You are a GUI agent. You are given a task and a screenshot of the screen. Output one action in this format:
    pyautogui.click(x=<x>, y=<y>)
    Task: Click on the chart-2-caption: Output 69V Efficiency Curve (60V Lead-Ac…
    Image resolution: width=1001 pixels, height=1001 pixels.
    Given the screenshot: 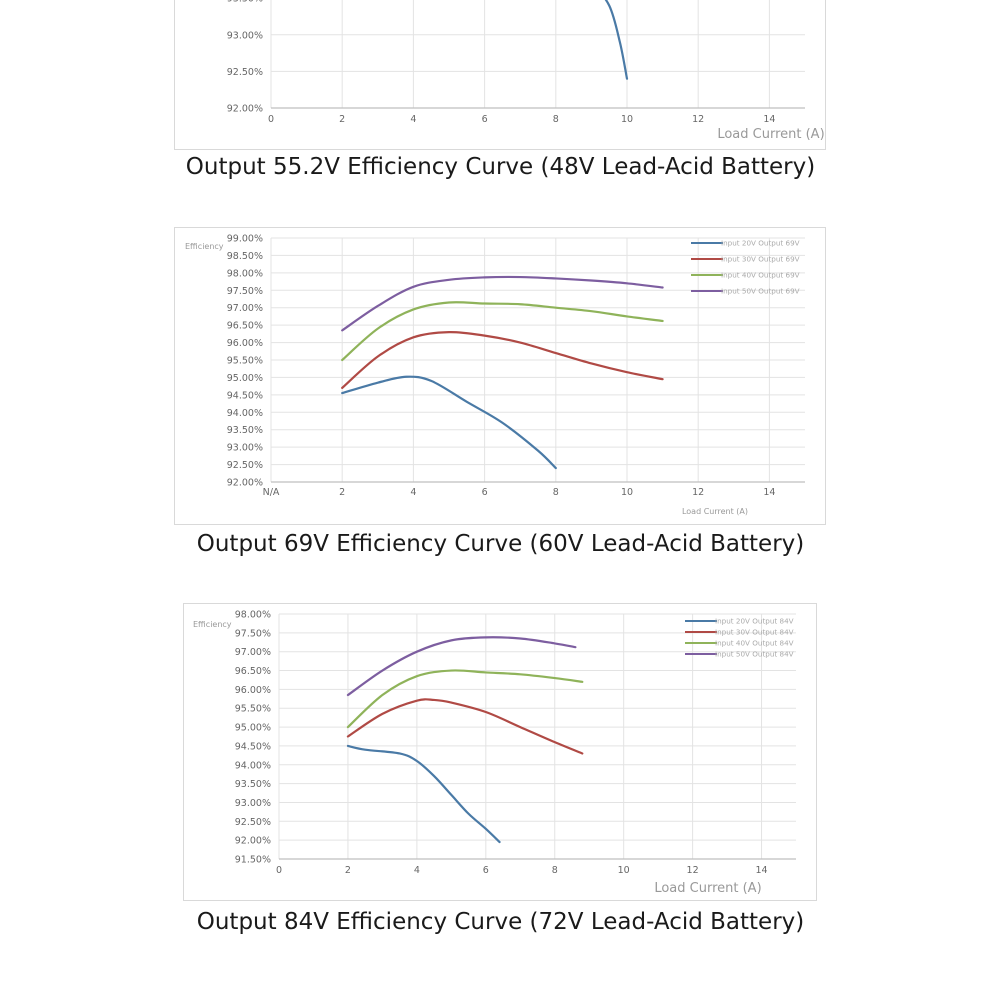 What is the action you would take?
    pyautogui.click(x=500, y=544)
    